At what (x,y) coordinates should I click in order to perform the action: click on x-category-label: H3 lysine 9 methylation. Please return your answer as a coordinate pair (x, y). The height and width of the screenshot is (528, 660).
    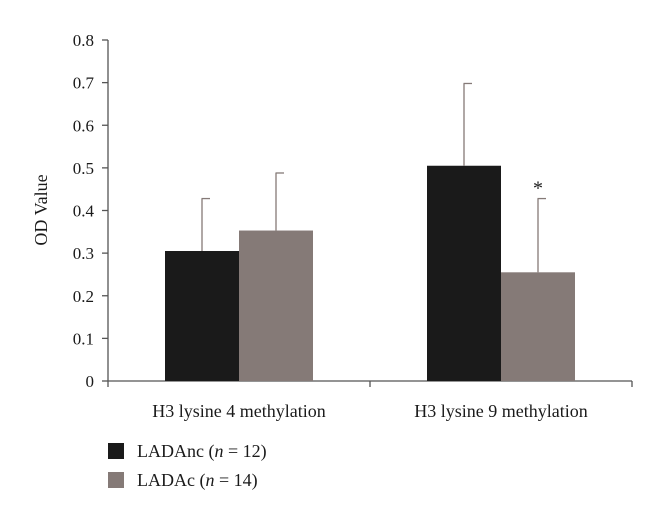
    Looking at the image, I should click on (500, 411).